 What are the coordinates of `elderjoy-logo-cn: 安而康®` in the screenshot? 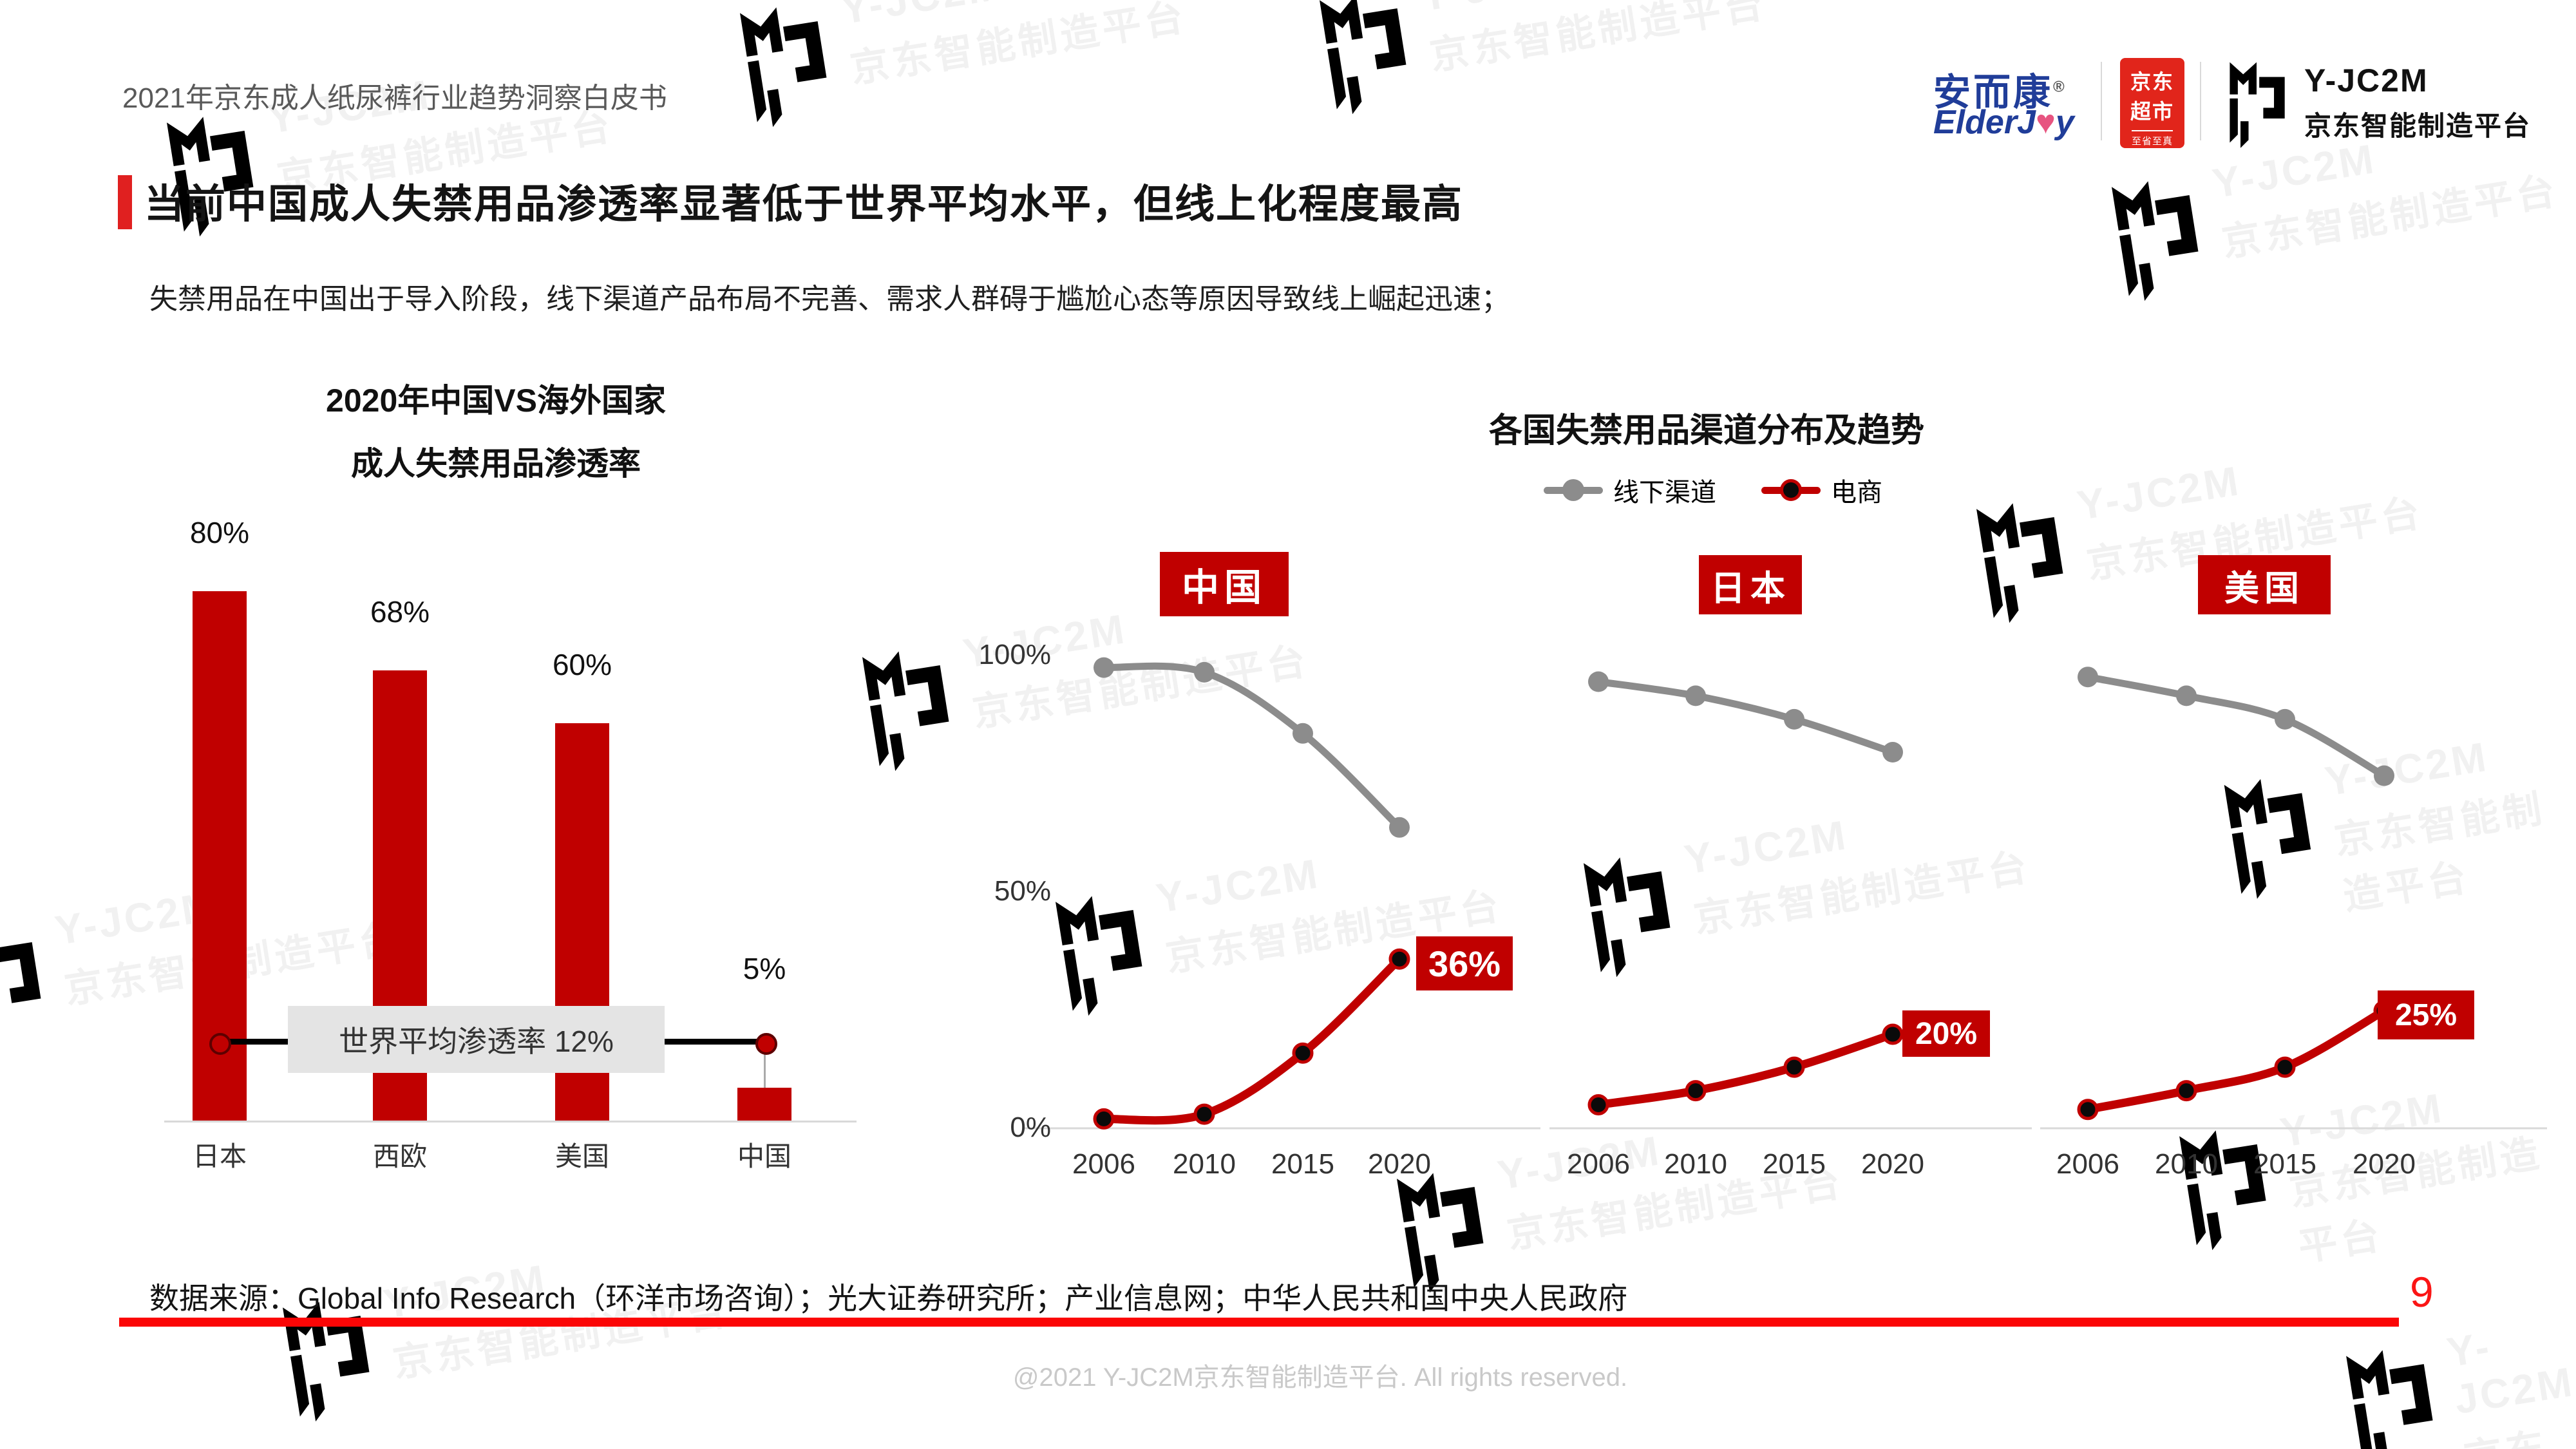 It's located at (2000, 89).